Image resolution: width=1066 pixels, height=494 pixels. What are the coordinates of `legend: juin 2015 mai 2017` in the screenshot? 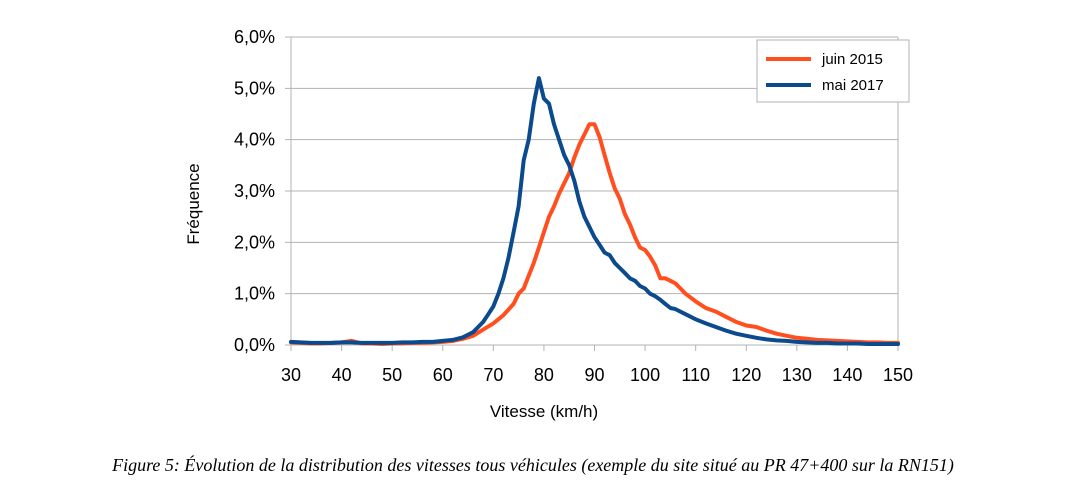 It's located at (833, 71).